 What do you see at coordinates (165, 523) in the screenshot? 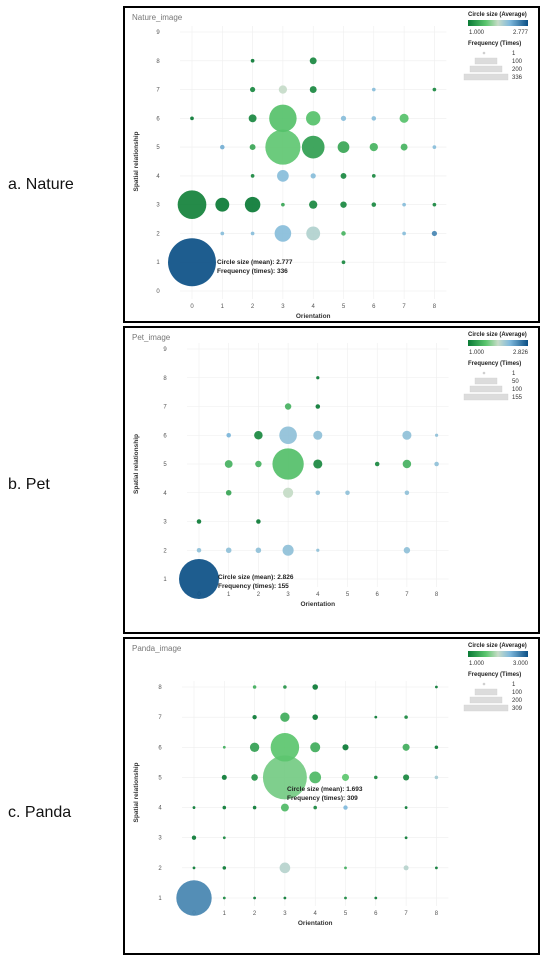
I see `pet-y-tick-label: 3` at bounding box center [165, 523].